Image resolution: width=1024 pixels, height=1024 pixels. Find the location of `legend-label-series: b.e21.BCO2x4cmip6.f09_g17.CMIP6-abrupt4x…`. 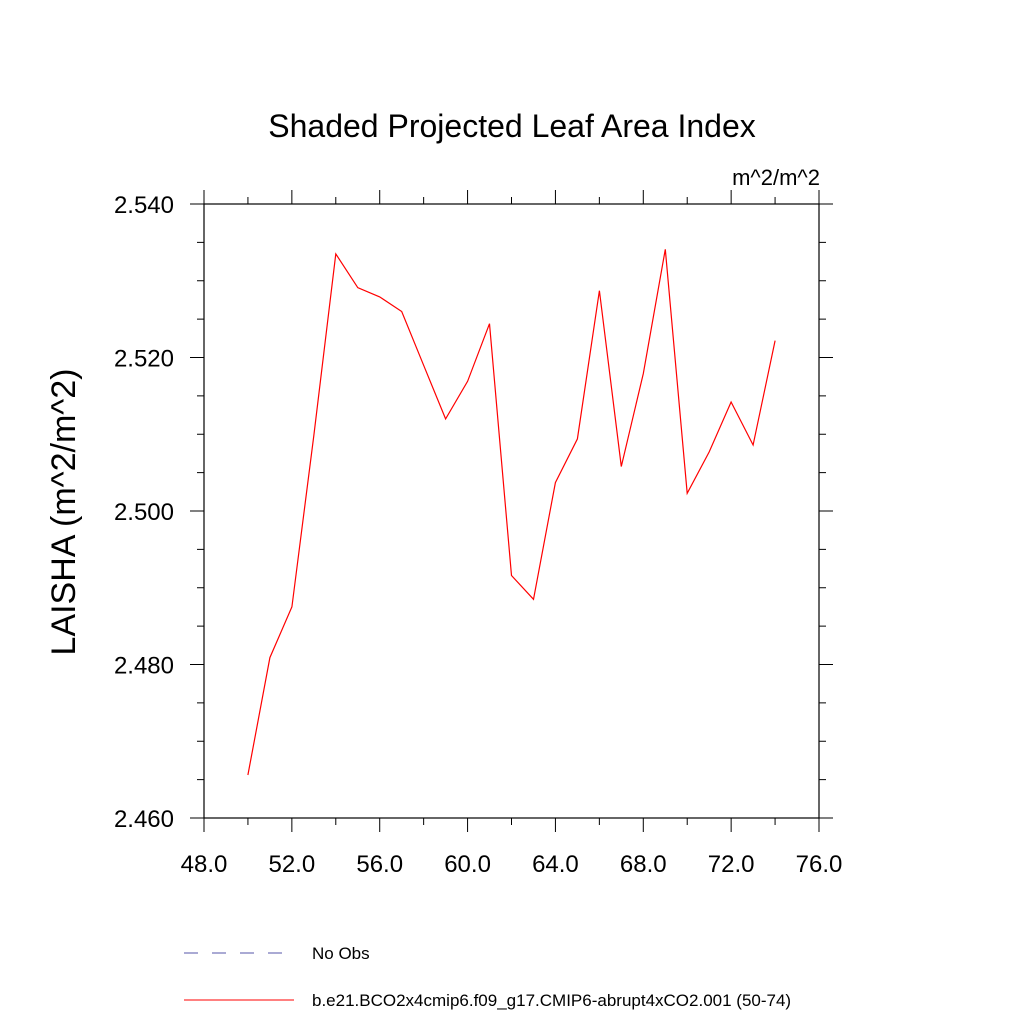

legend-label-series: b.e21.BCO2x4cmip6.f09_g17.CMIP6-abrupt4x… is located at coordinates (551, 1000).